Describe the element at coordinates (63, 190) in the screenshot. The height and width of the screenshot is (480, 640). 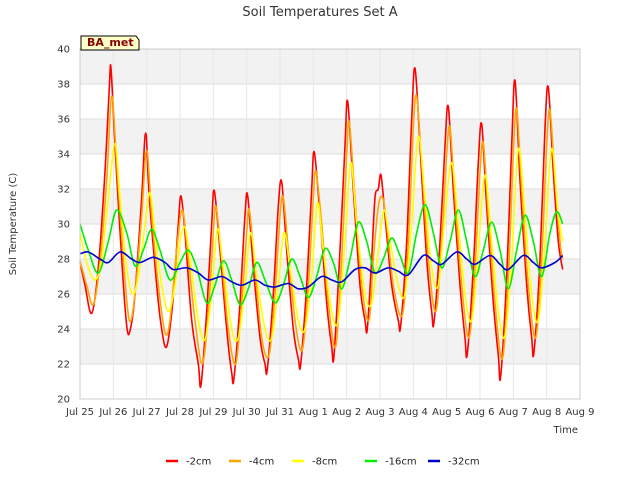
I see `y-tick-label: 32` at that location.